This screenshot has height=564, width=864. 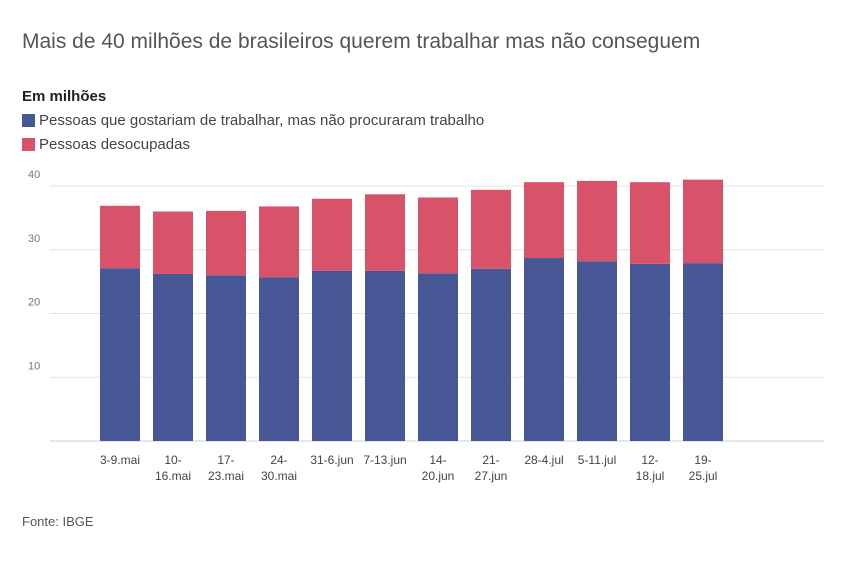 What do you see at coordinates (703, 476) in the screenshot?
I see `x-tick-label-11-line2: 25.jul` at bounding box center [703, 476].